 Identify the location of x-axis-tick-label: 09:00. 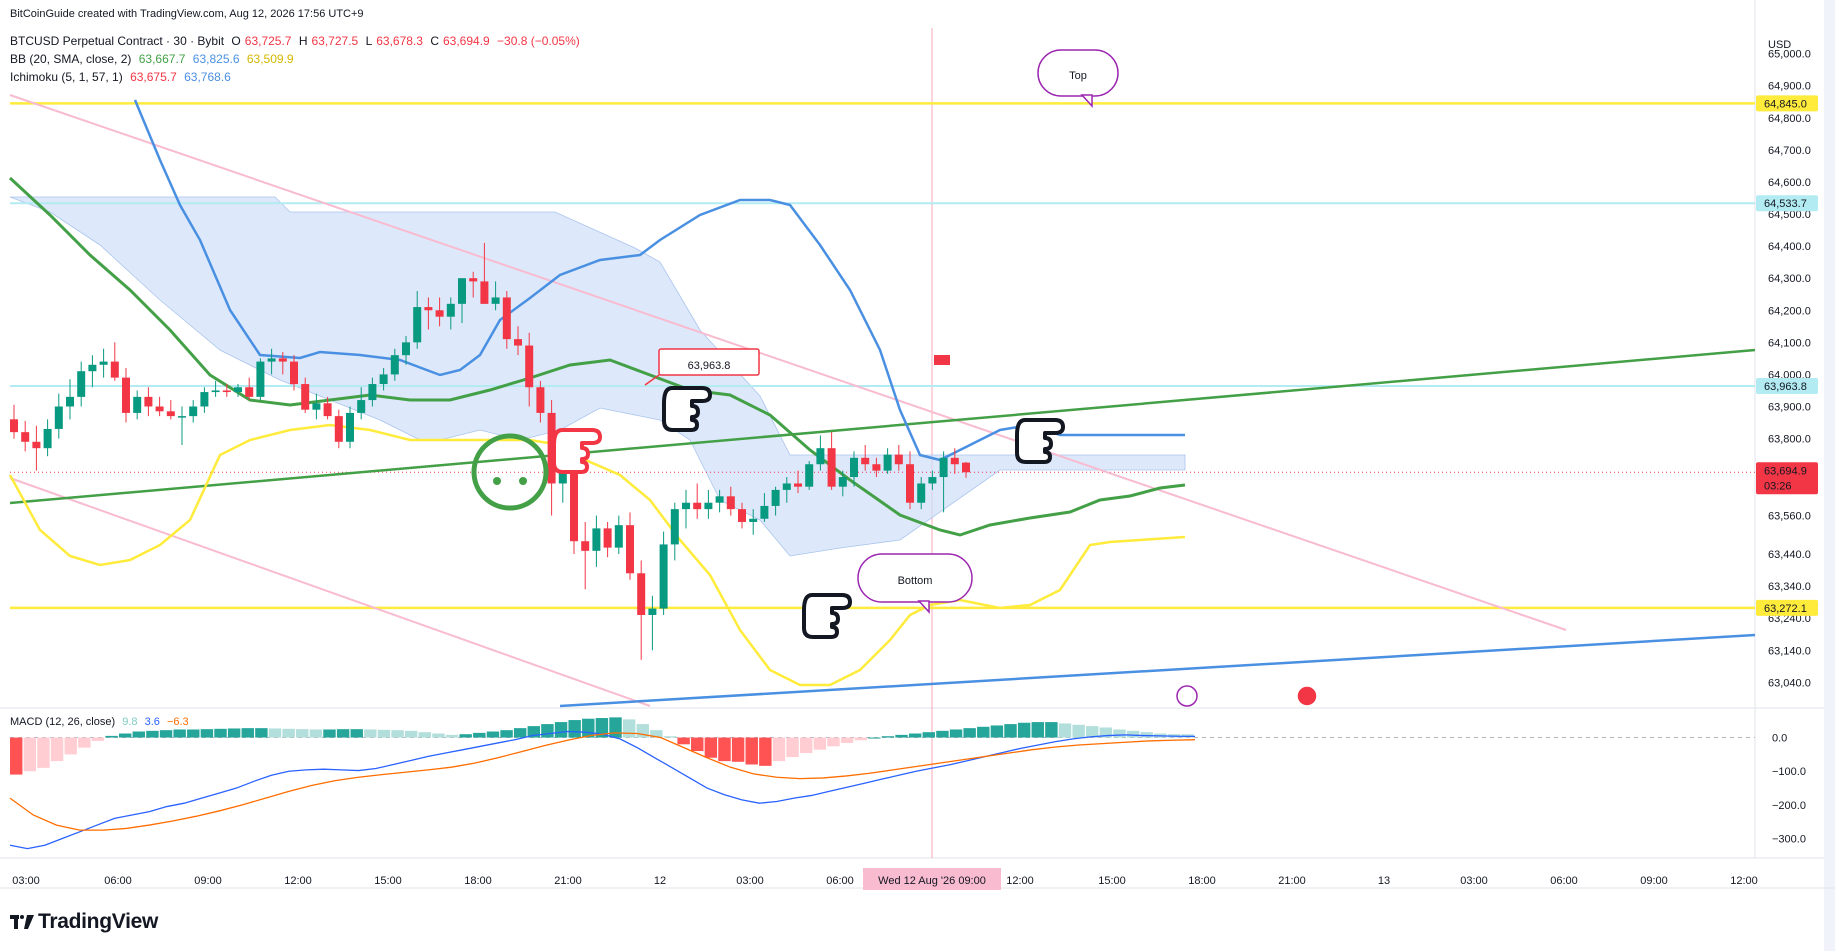
(208, 881).